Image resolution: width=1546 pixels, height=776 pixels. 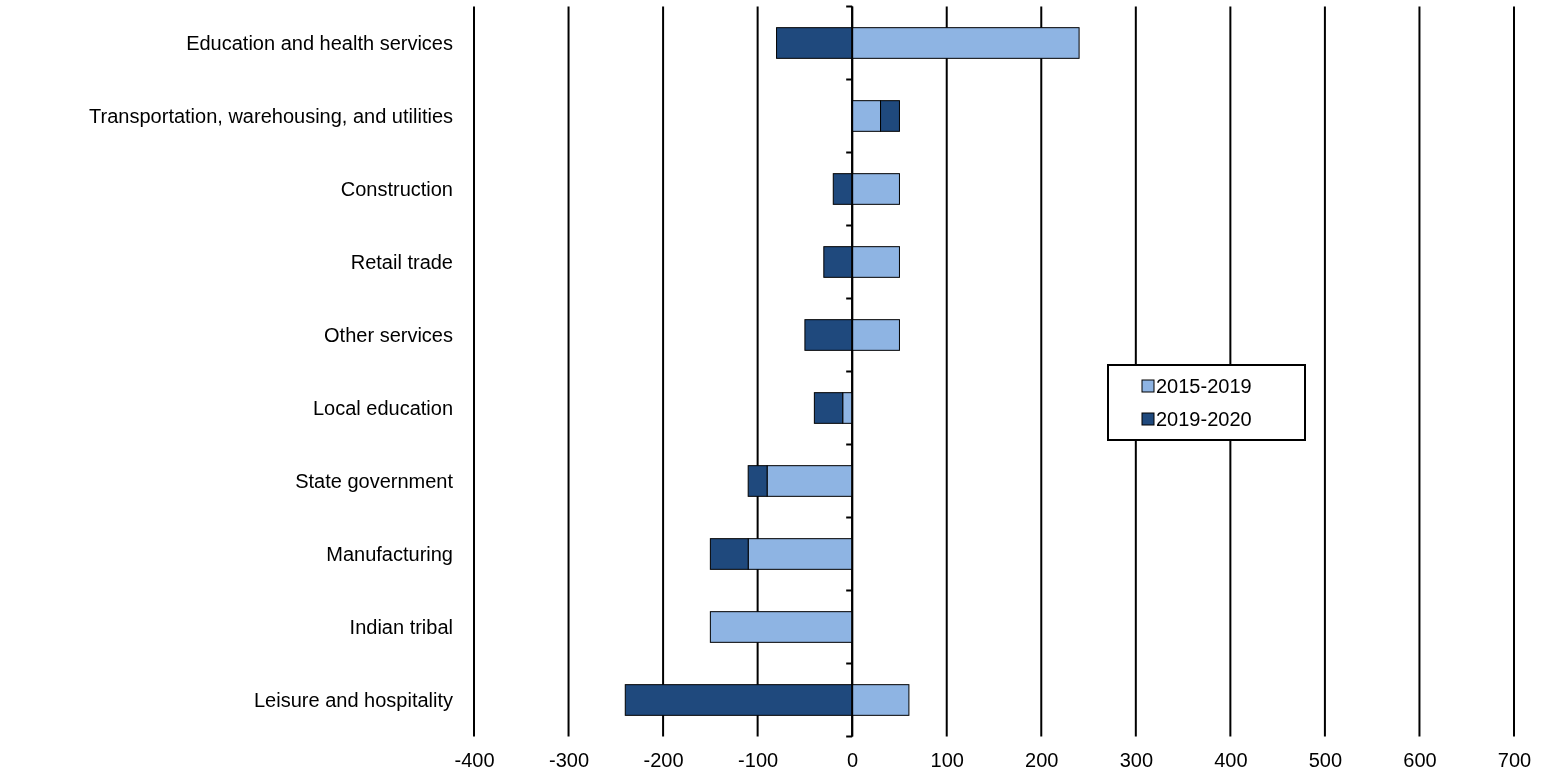 I want to click on y-tick-label: Manufacturing, so click(x=389, y=554).